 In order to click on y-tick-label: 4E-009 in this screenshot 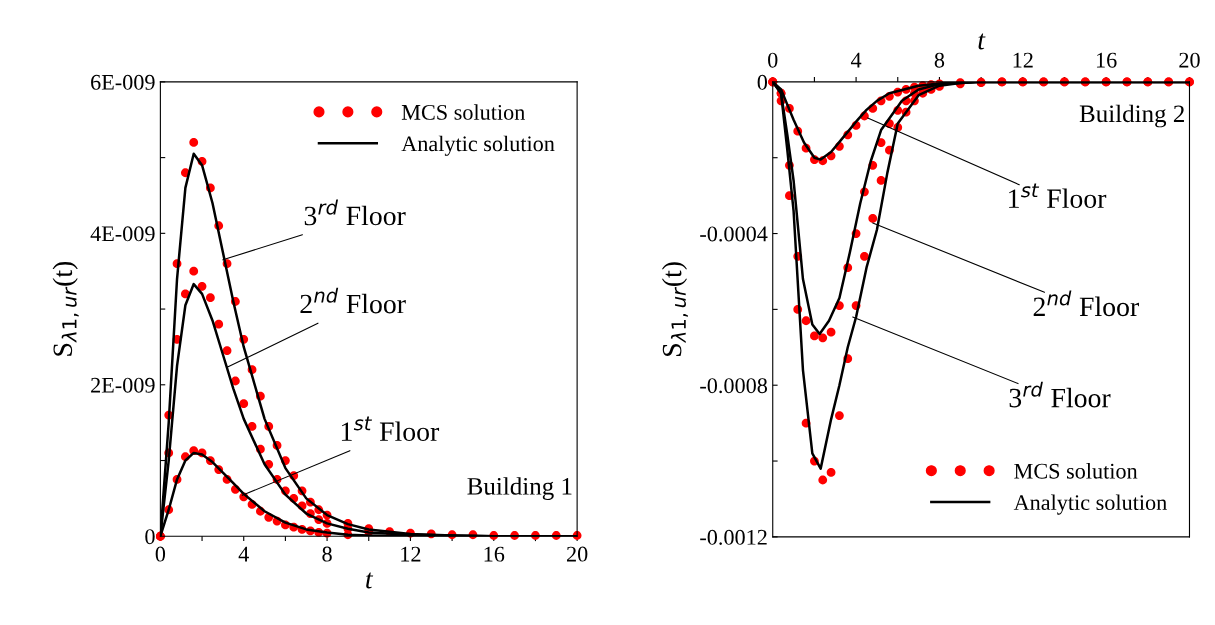, I will do `click(122, 234)`.